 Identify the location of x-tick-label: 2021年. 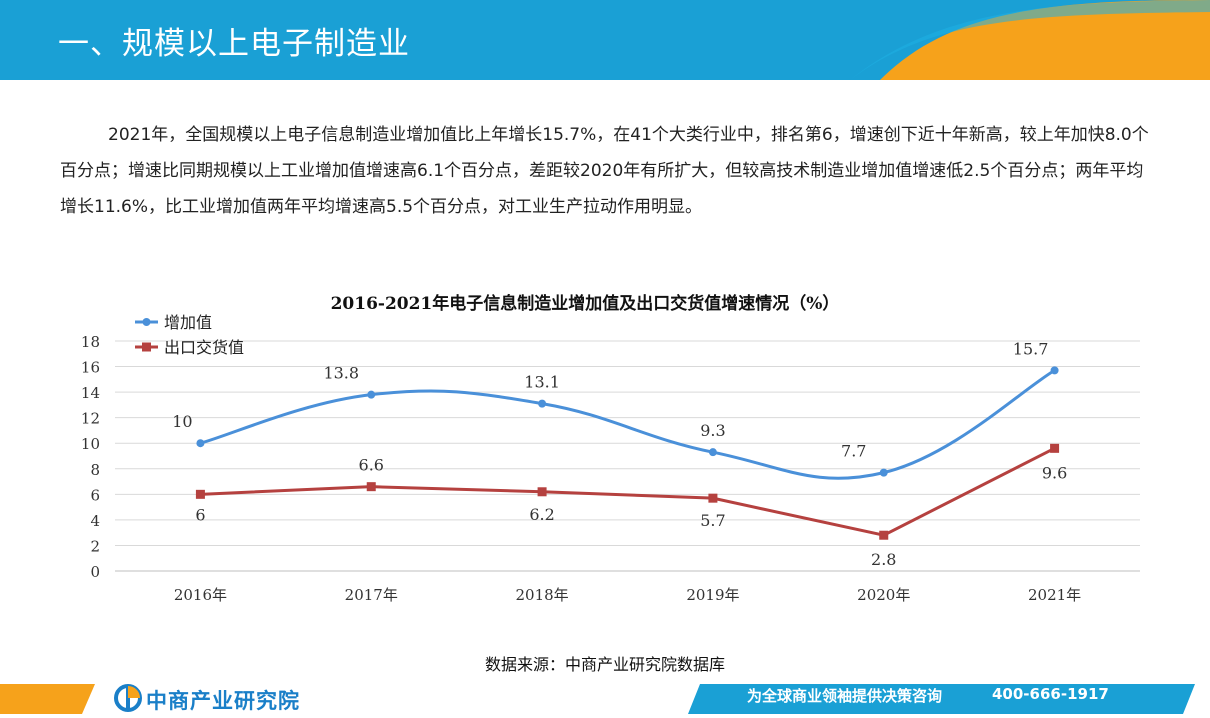
(1054, 595).